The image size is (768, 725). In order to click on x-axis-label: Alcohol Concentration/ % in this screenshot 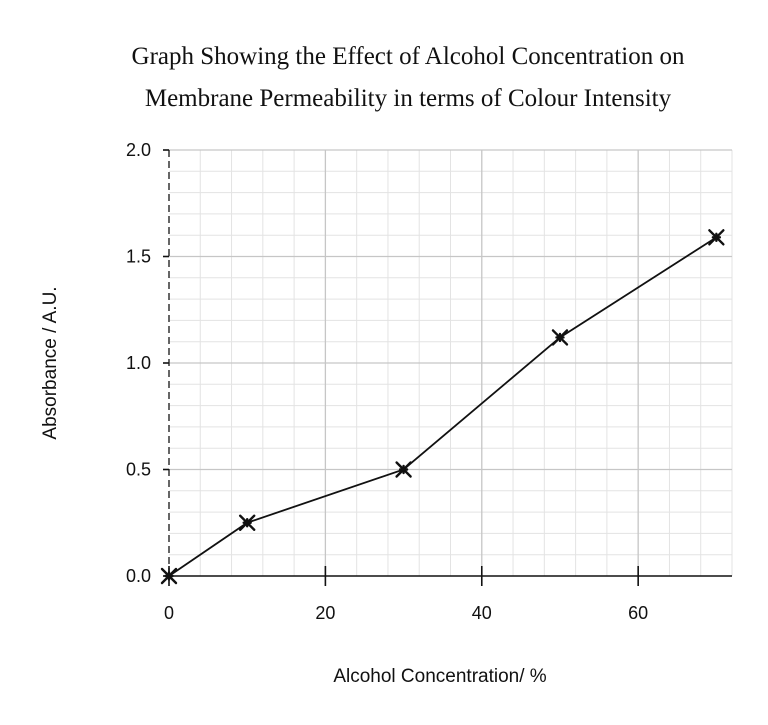, I will do `click(439, 676)`.